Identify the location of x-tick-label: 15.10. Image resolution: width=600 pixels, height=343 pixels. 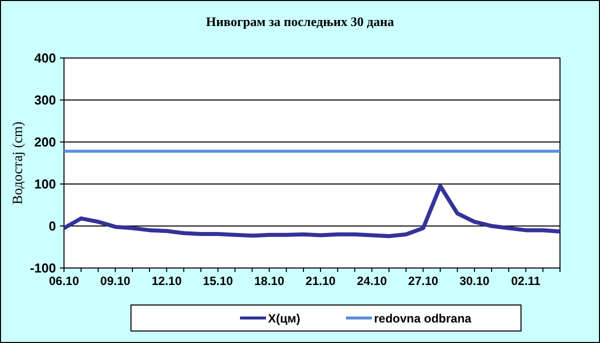
(218, 281).